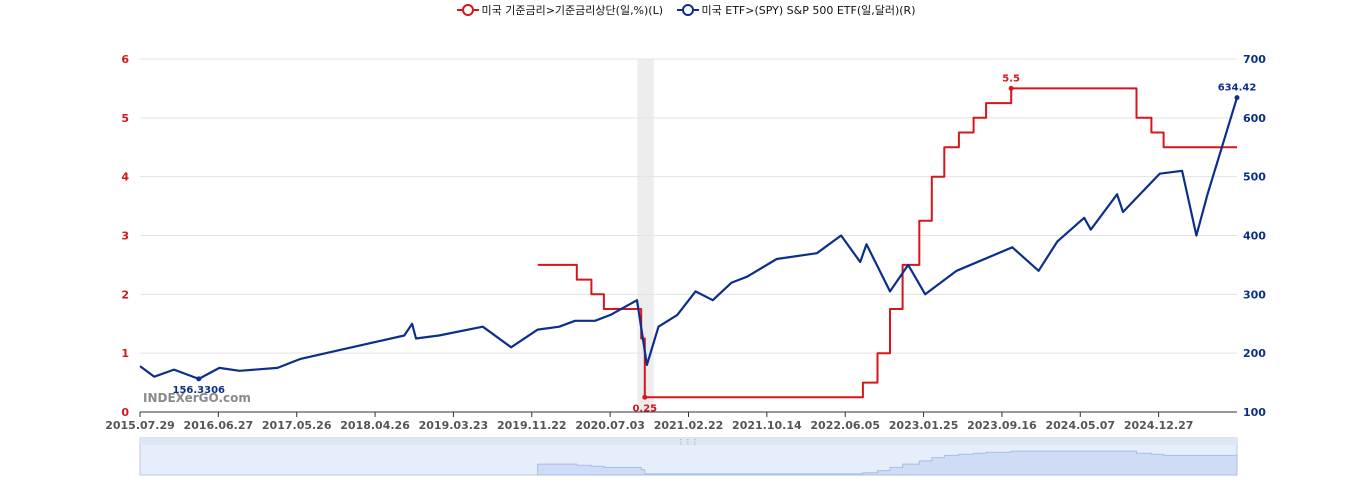  What do you see at coordinates (924, 425) in the screenshot?
I see `x-tick-label: 2023.01.25` at bounding box center [924, 425].